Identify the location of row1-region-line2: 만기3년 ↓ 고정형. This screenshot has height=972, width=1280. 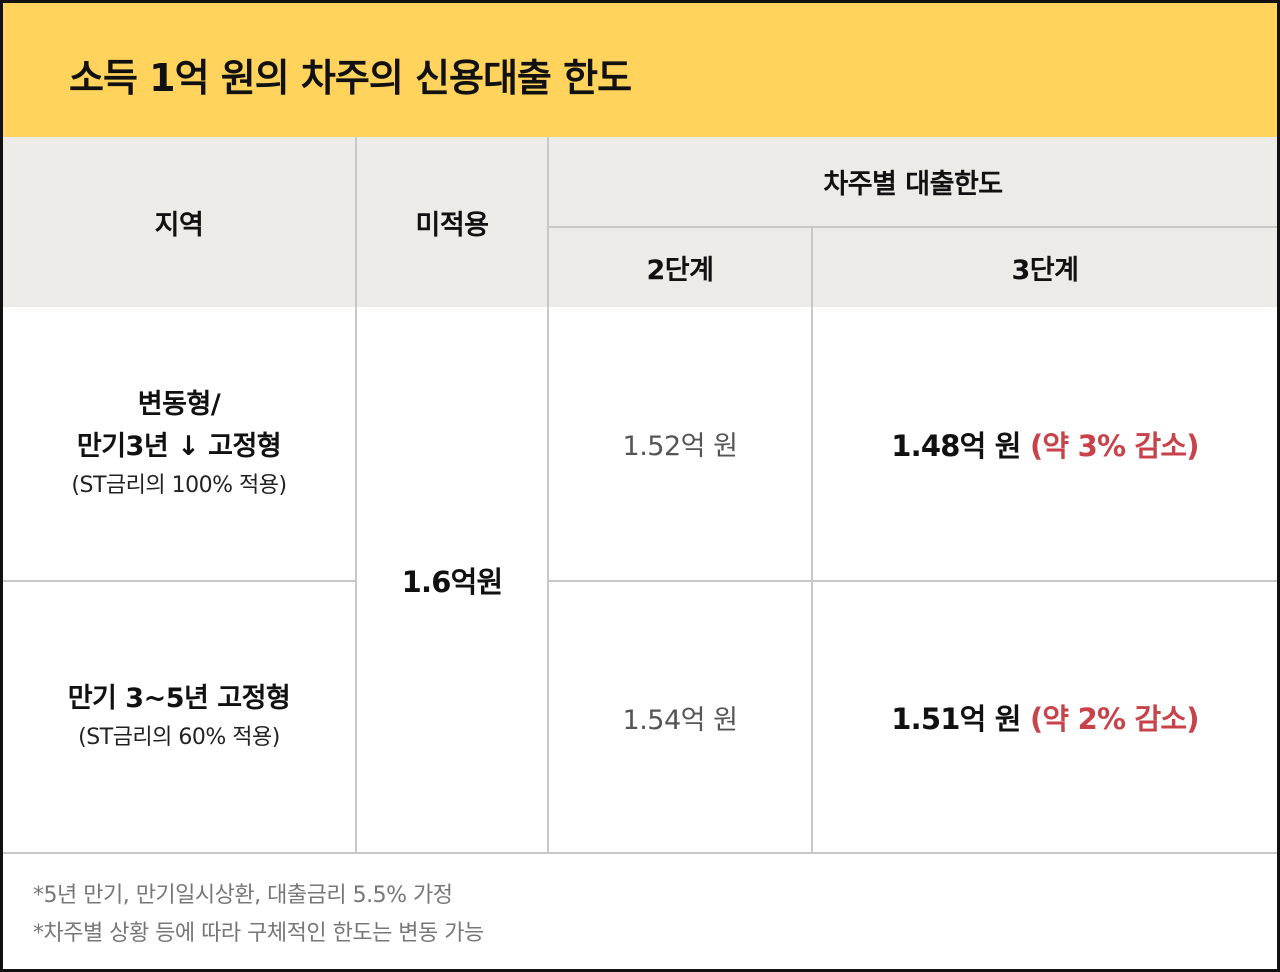
(179, 446).